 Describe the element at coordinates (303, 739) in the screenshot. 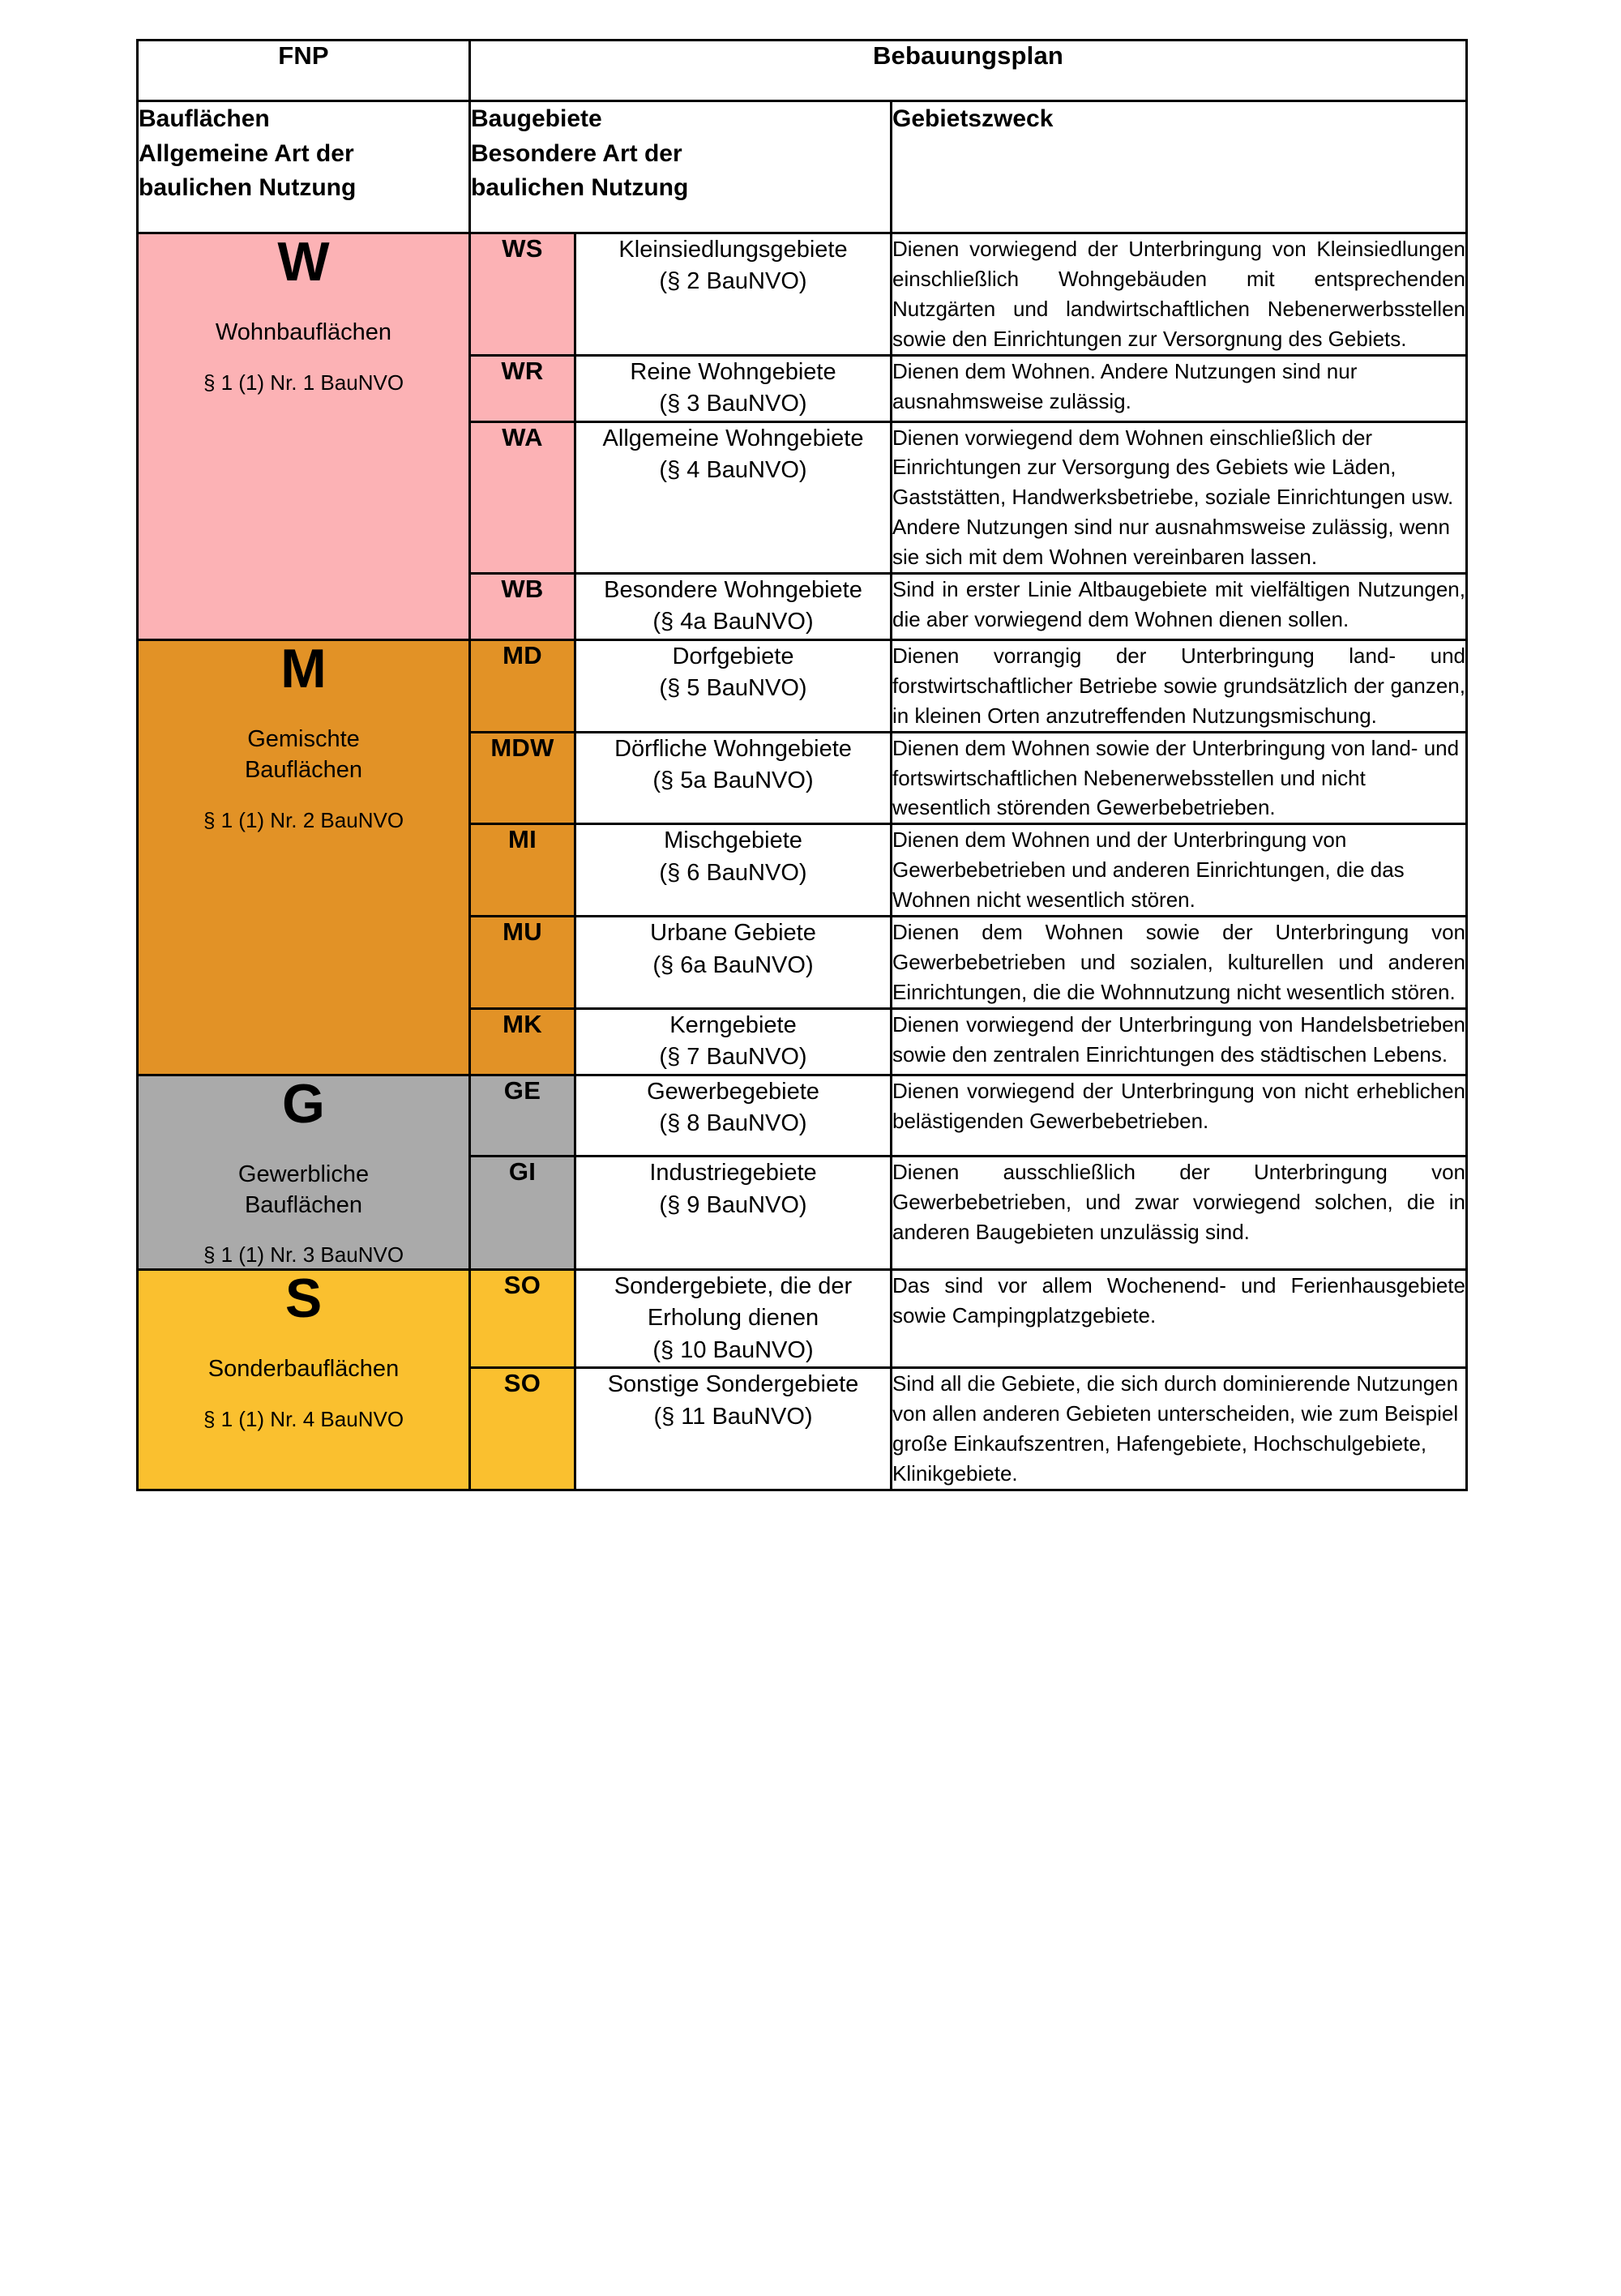

I see `category-name-line1: Gemischte` at that location.